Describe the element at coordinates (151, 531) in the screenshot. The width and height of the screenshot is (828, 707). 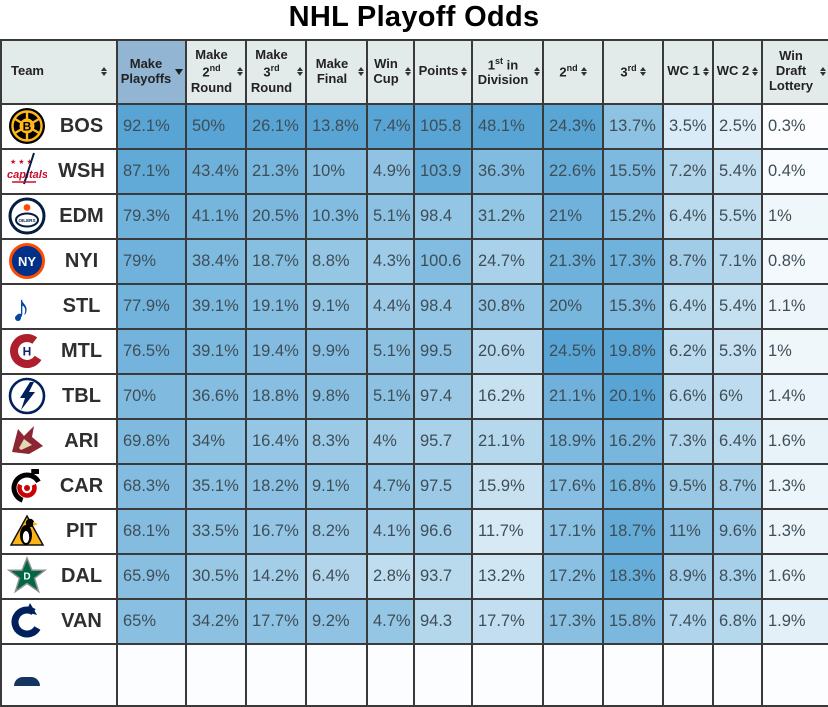
I see `cell-pit-make-playoffs: 68.1%` at that location.